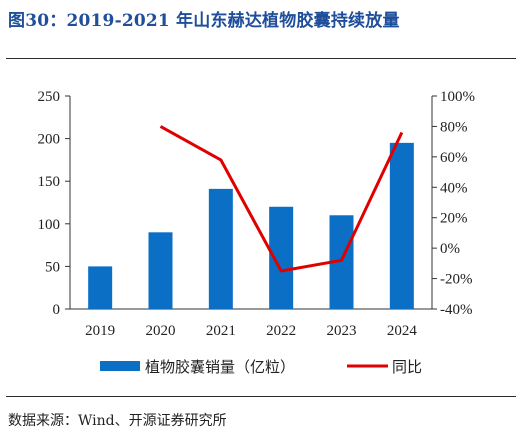  Describe the element at coordinates (52, 267) in the screenshot. I see `y-left-tick-label: 50` at that location.